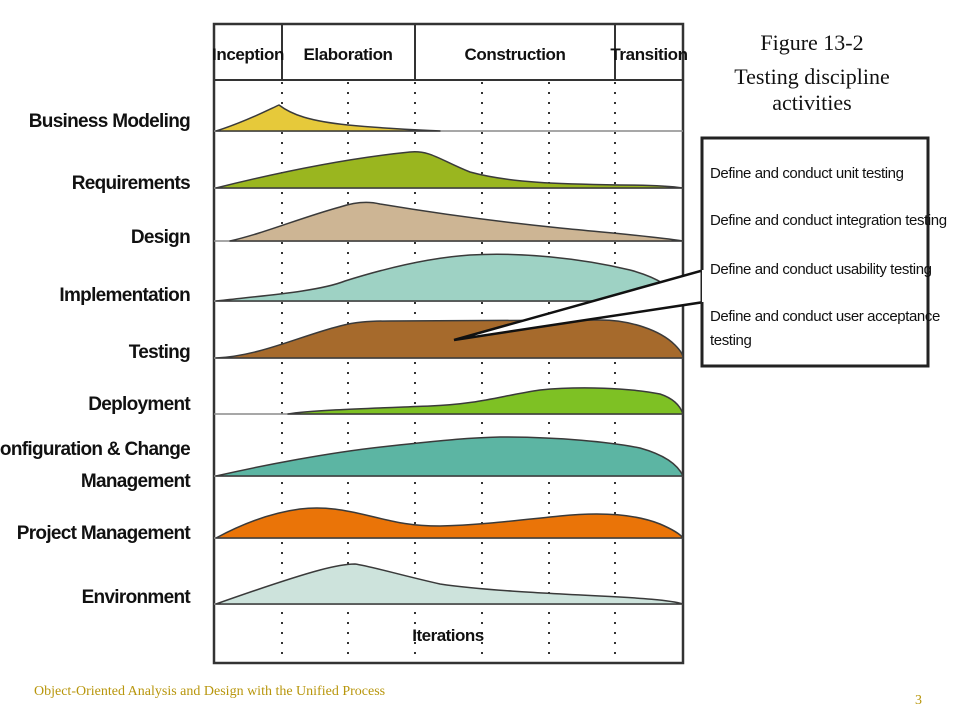 This screenshot has width=960, height=720. What do you see at coordinates (448, 635) in the screenshot?
I see `iterations-label: Iterations` at bounding box center [448, 635].